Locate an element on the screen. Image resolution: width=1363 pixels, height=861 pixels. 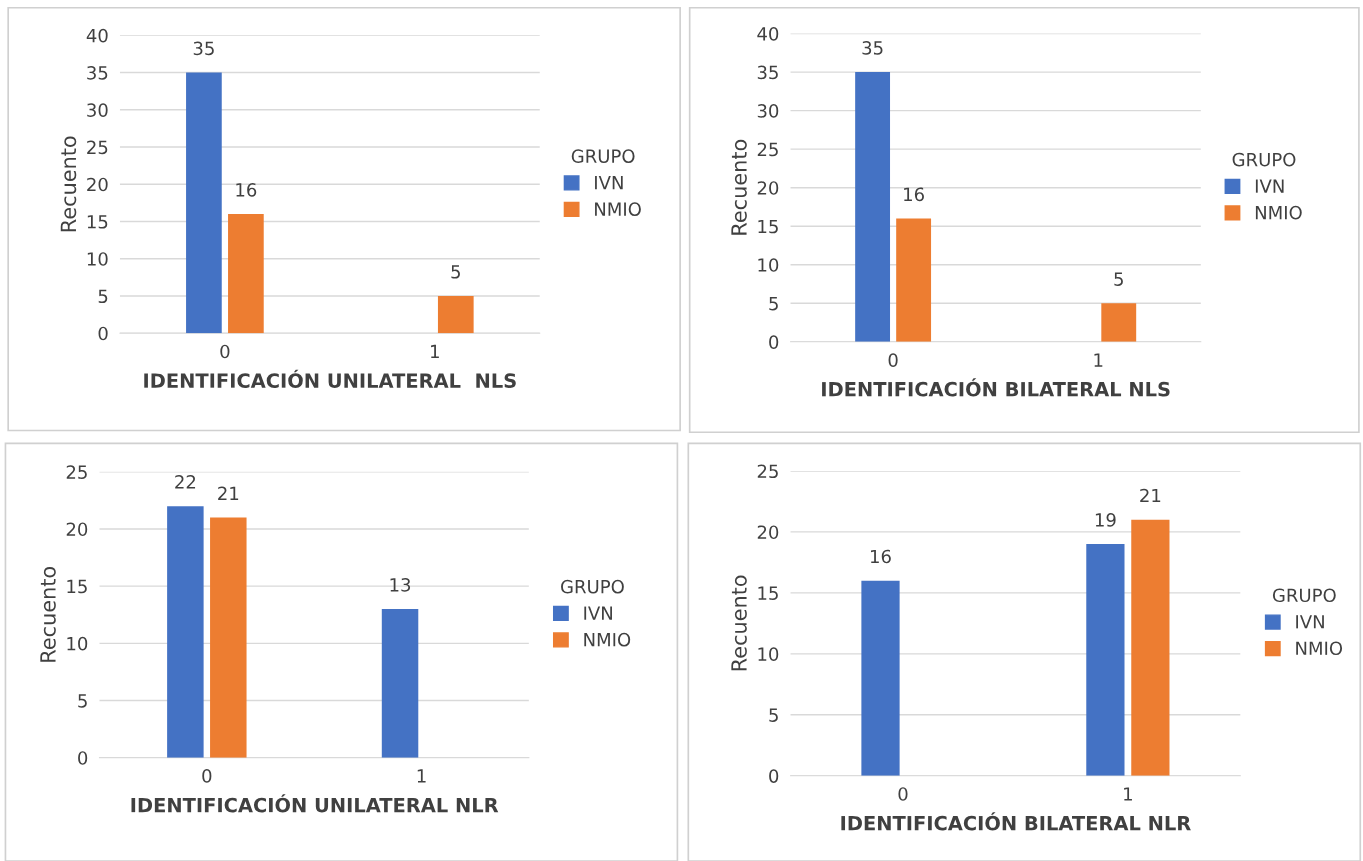
x-axis-title: IDENTIFICACIÓN UNILATERAL NLR is located at coordinates (315, 803).